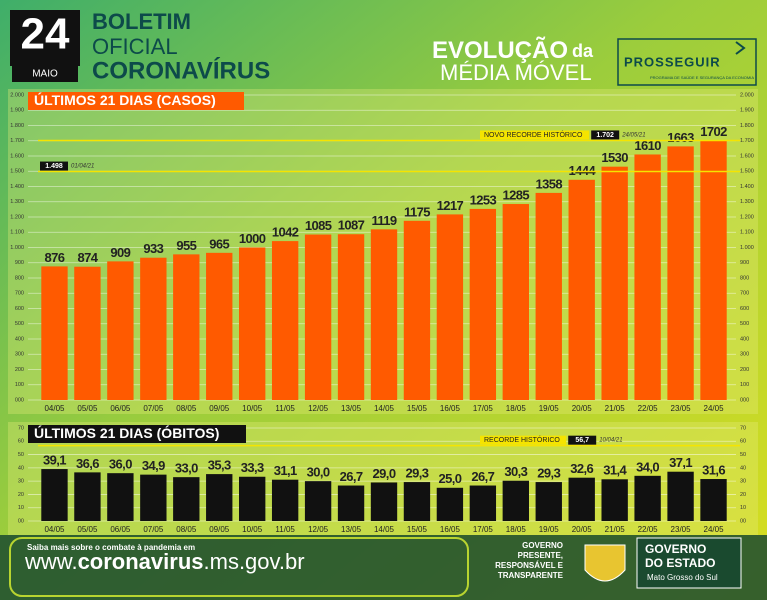 The width and height of the screenshot is (767, 605). Describe the element at coordinates (153, 465) in the screenshot. I see `value-label: 34,9` at that location.